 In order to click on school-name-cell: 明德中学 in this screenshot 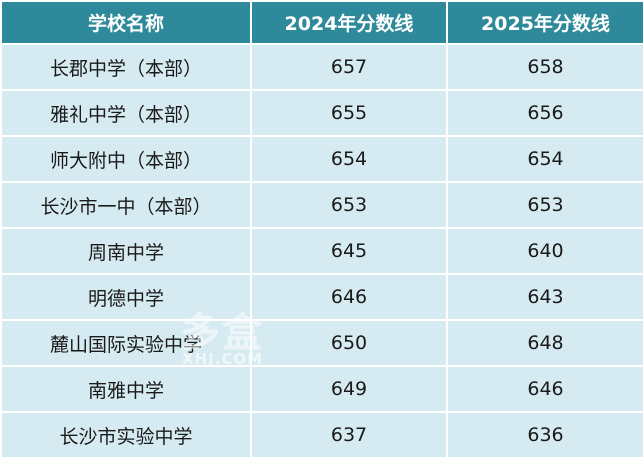, I will do `click(126, 297)`.